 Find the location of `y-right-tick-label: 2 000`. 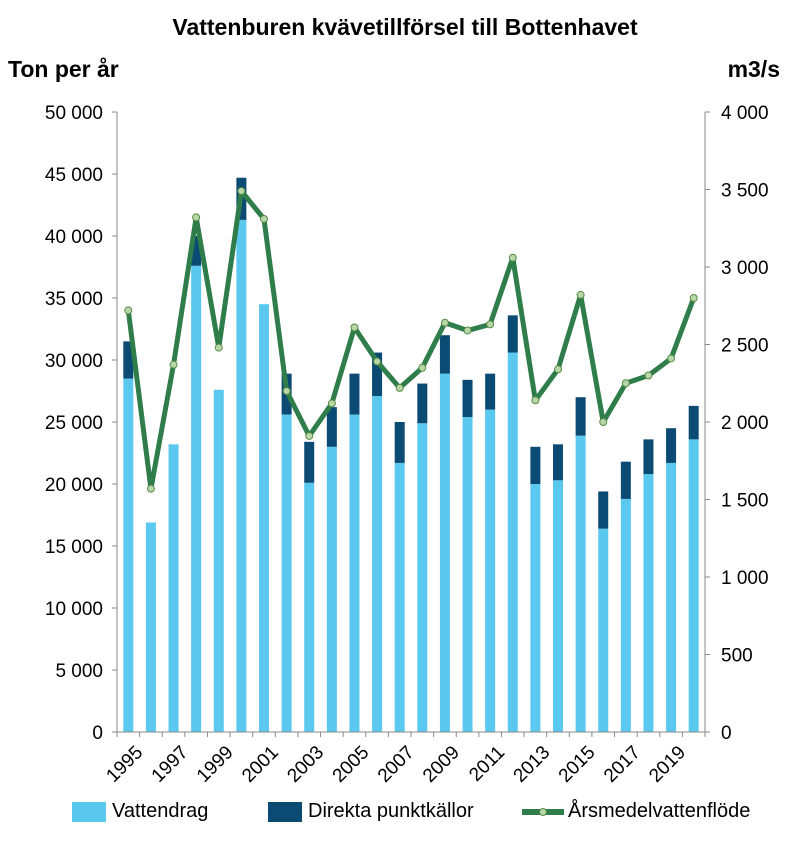

y-right-tick-label: 2 000 is located at coordinates (745, 423).